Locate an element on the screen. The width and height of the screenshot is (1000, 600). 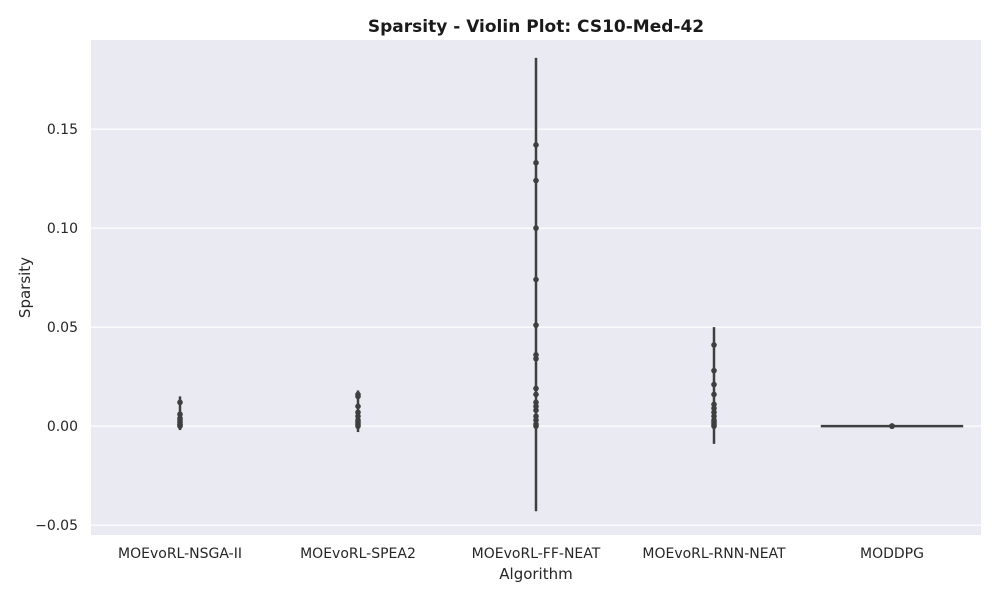
x-tick-label: MODDPG is located at coordinates (892, 554).